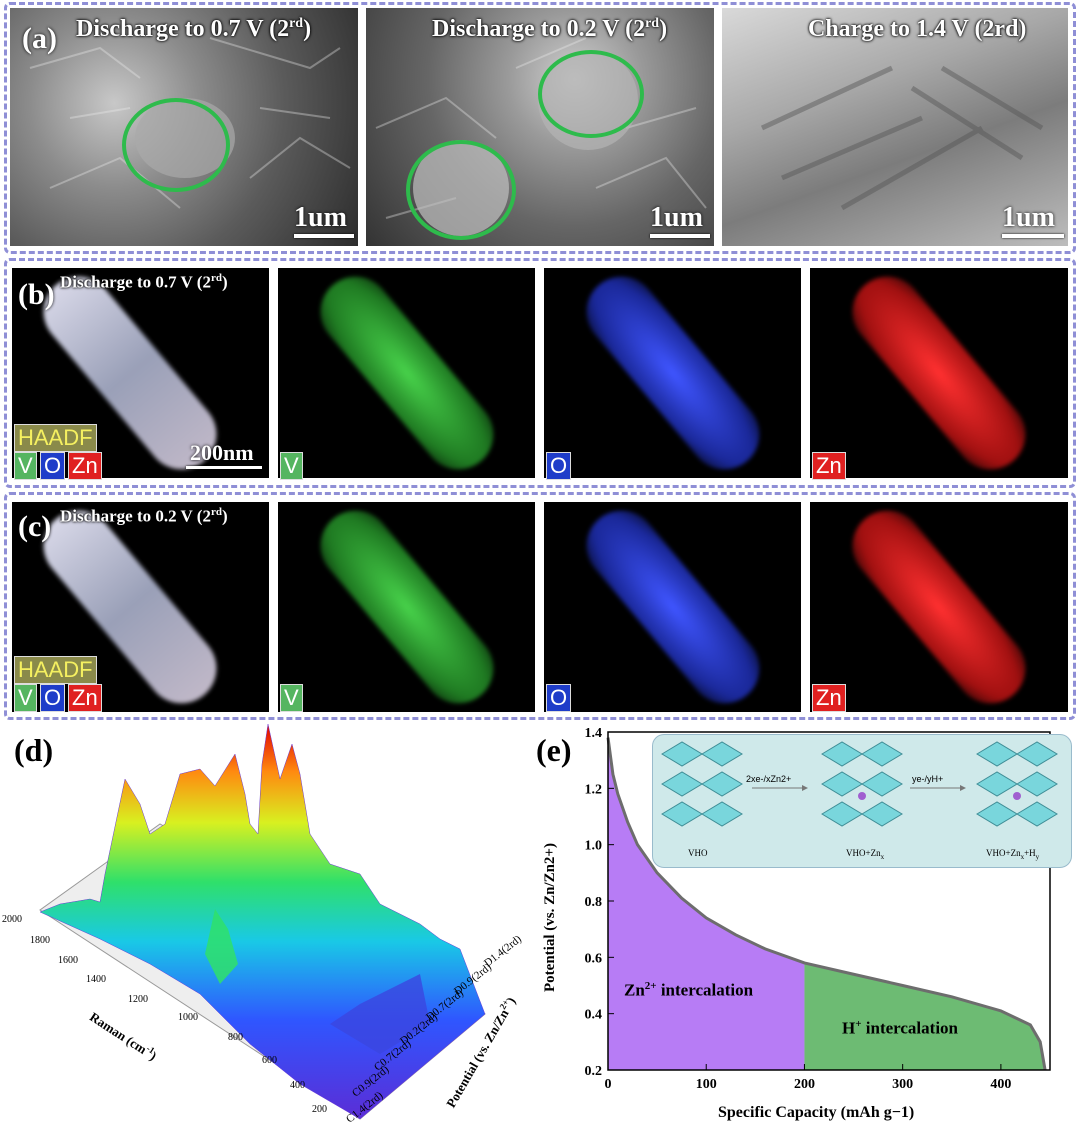  What do you see at coordinates (307, 29) in the screenshot?
I see `sem-title-1-end: )` at bounding box center [307, 29].